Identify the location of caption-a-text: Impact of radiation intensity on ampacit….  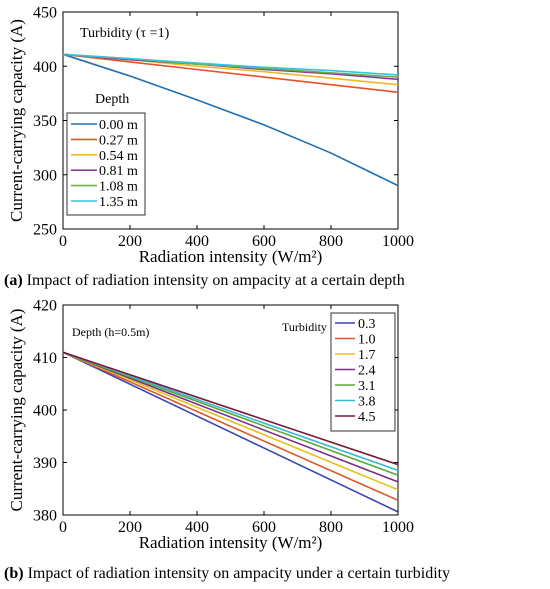
(213, 280).